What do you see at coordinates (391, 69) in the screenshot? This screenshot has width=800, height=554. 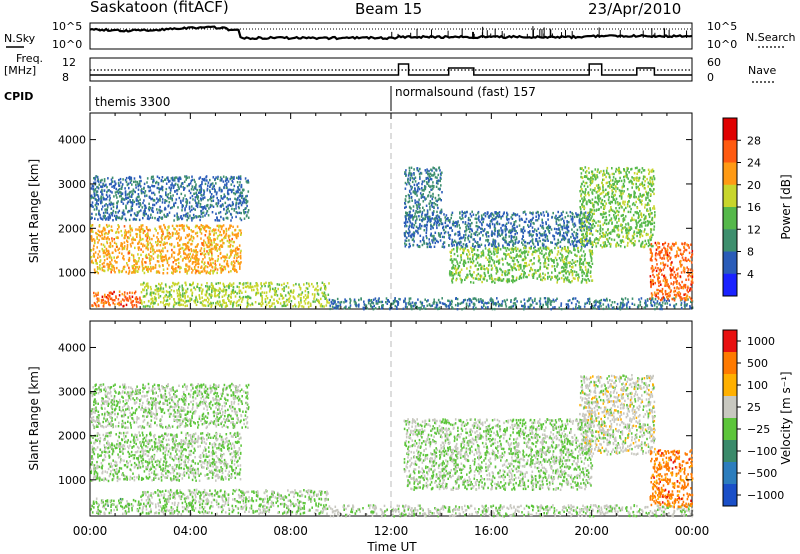 I see `freq-trace` at bounding box center [391, 69].